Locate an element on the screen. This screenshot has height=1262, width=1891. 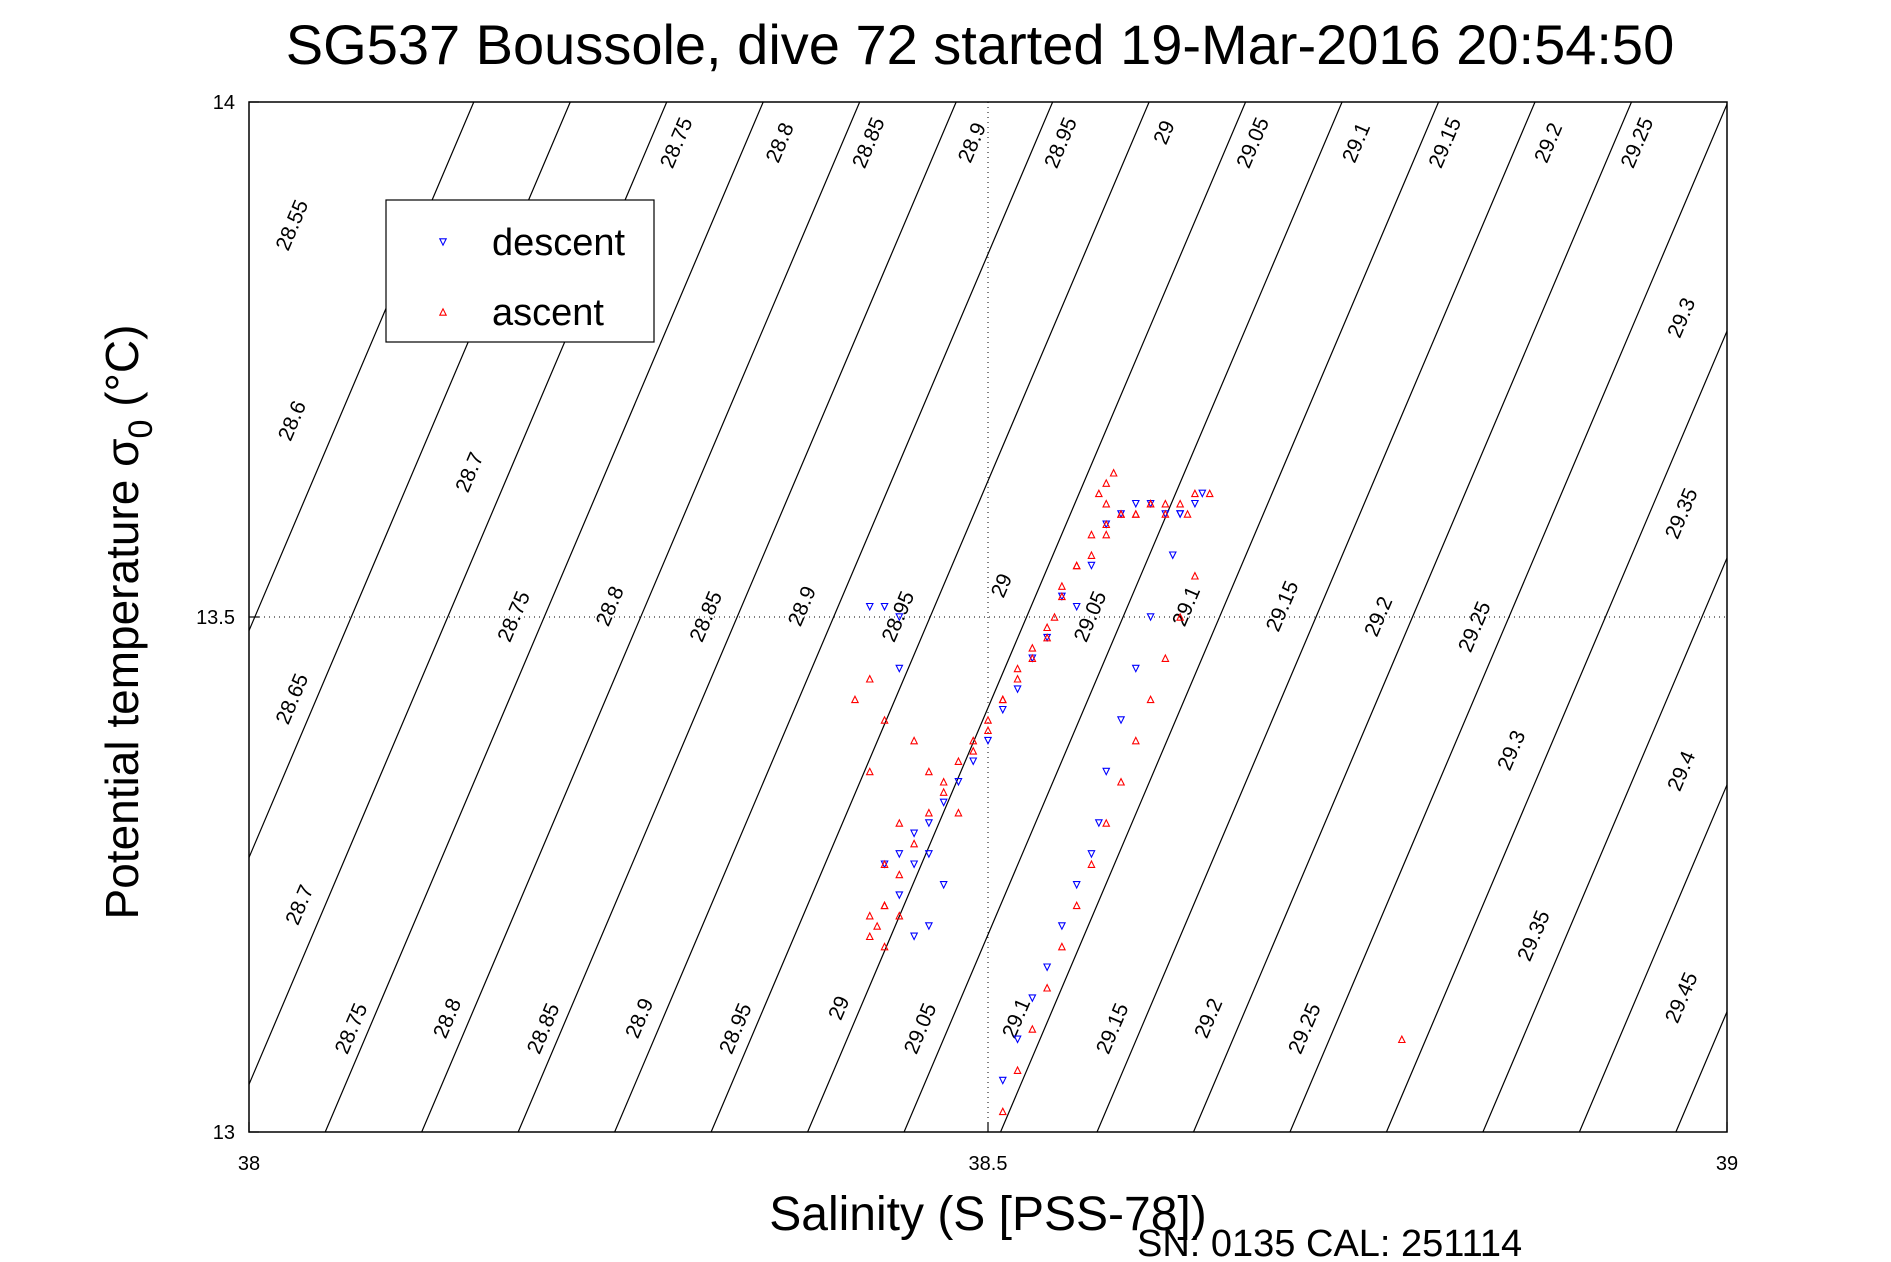
x-tick-label: 38 is located at coordinates (249, 1164).